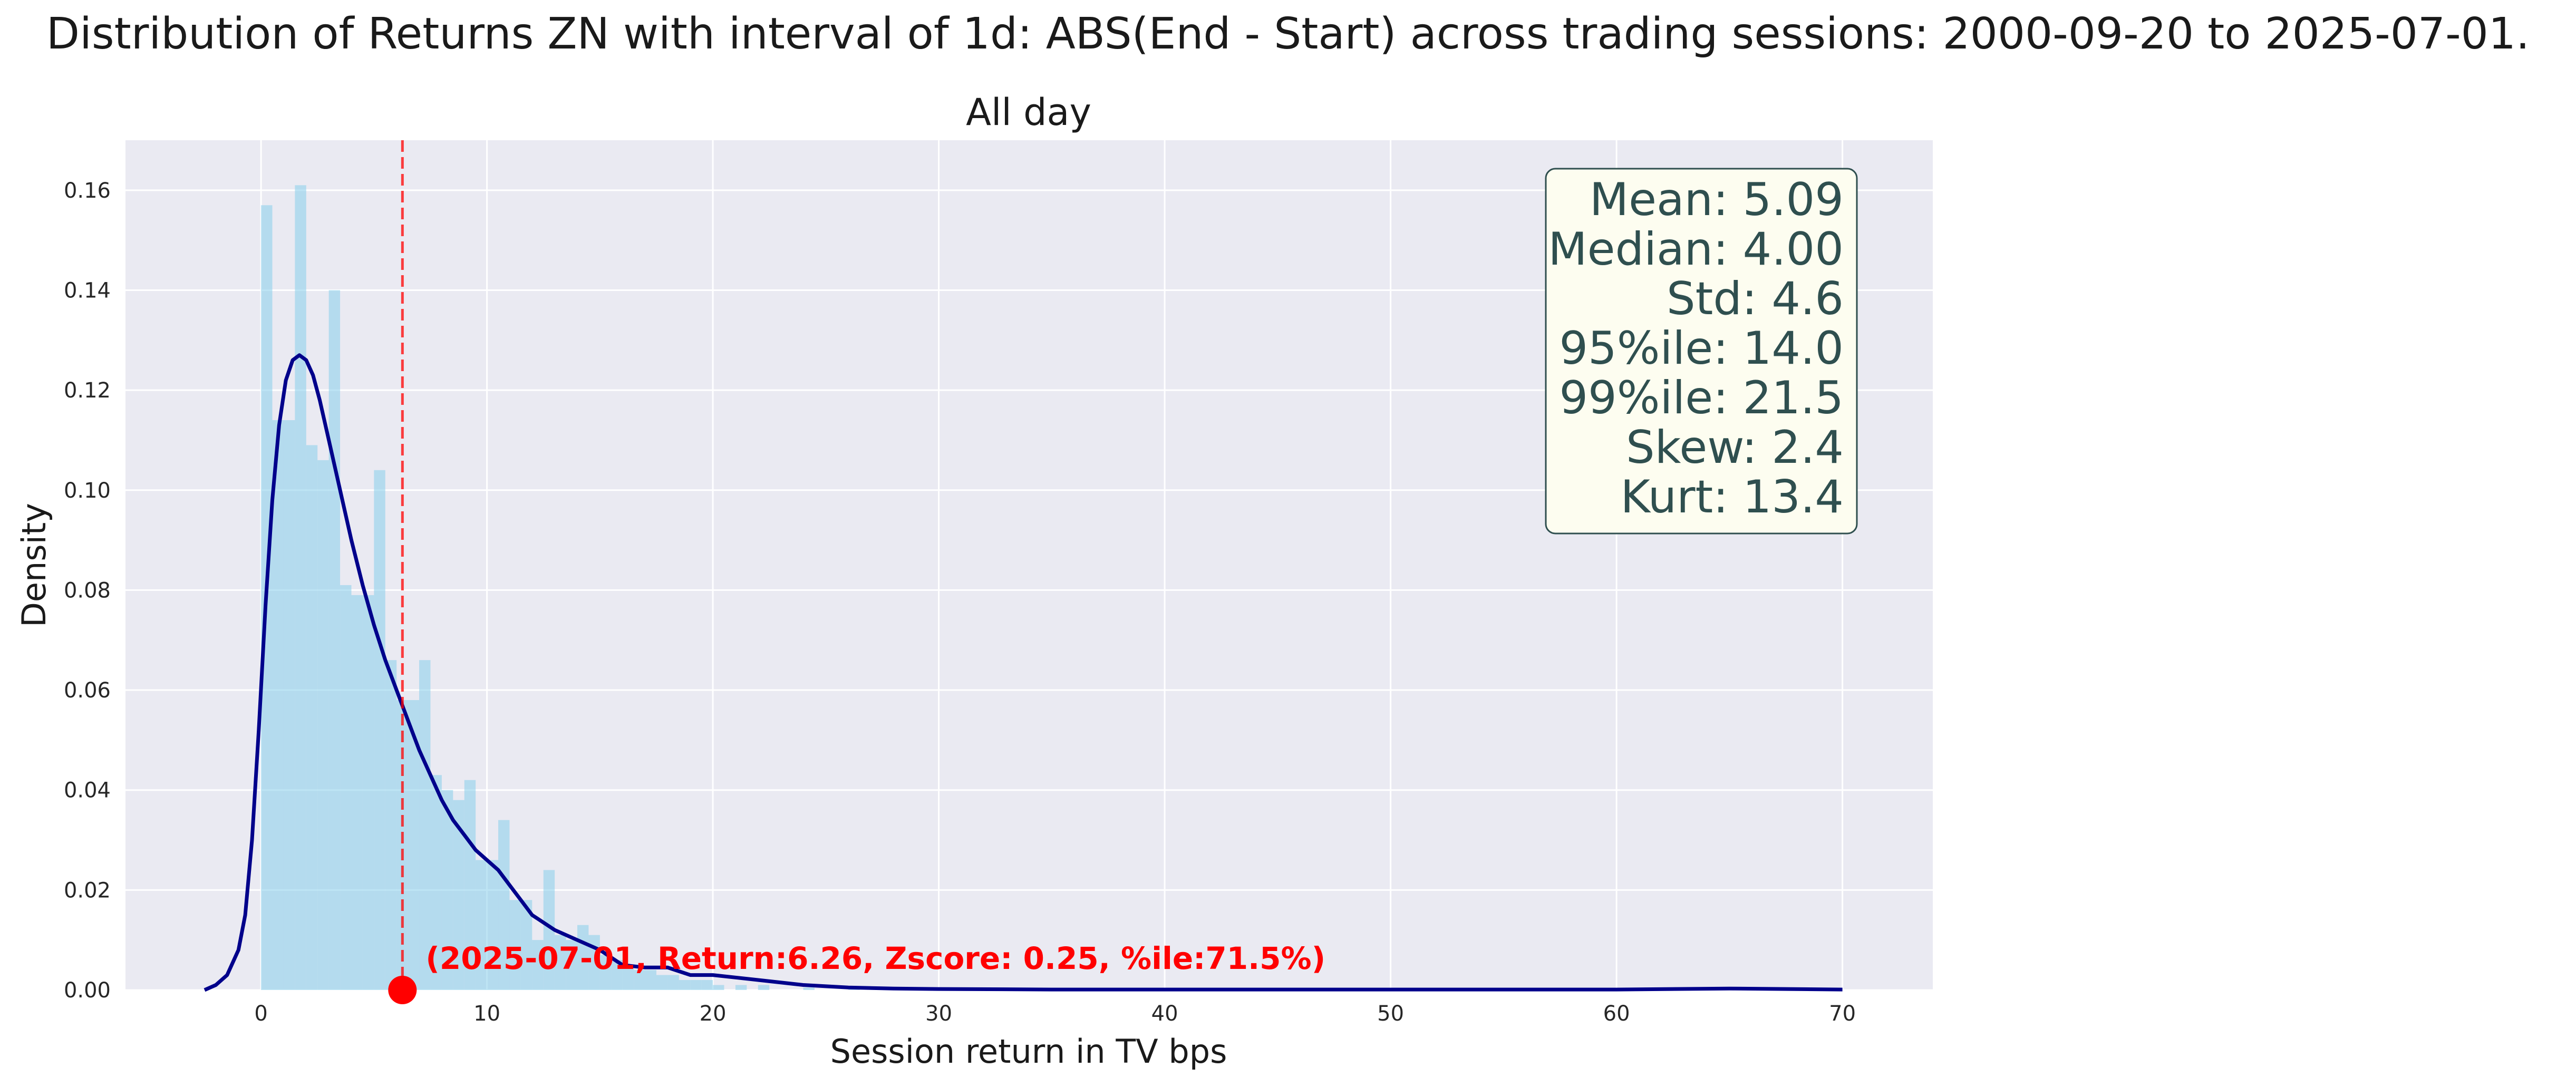 The image size is (2576, 1087). Describe the element at coordinates (1028, 1051) in the screenshot. I see `x-axis-label: Session return in TV bps` at that location.